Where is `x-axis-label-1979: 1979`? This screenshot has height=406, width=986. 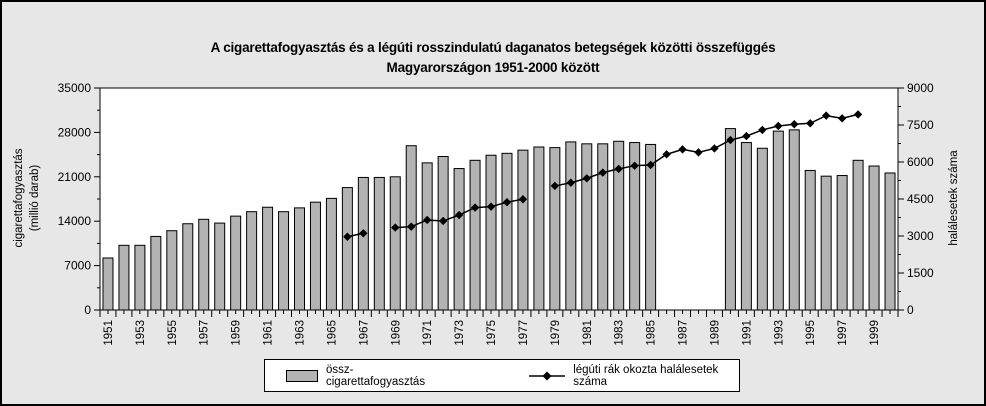 x-axis-label-1979: 1979 is located at coordinates (556, 333).